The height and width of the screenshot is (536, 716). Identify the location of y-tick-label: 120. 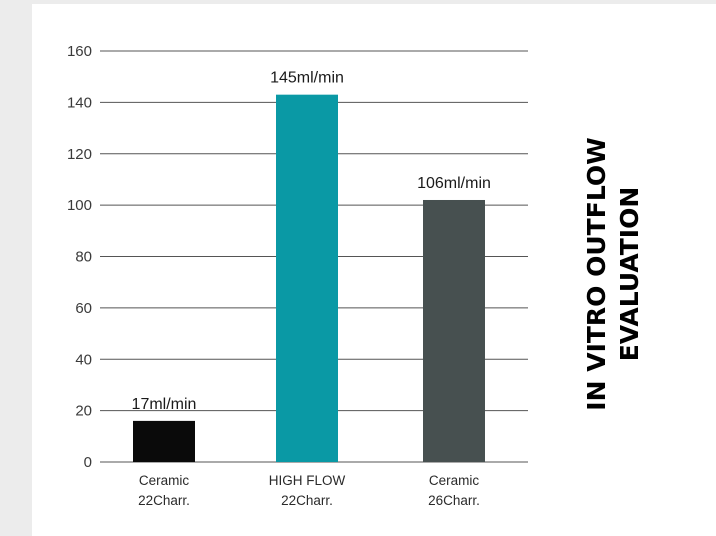
(79, 154).